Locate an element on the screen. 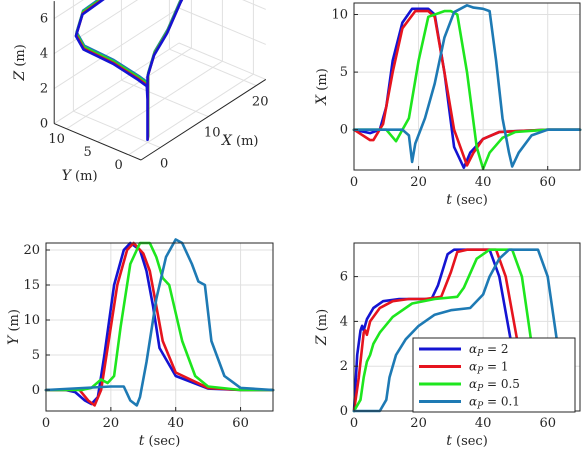 This screenshot has width=582, height=462. z-vs-t-xlabel: t (sec) is located at coordinates (467, 441).